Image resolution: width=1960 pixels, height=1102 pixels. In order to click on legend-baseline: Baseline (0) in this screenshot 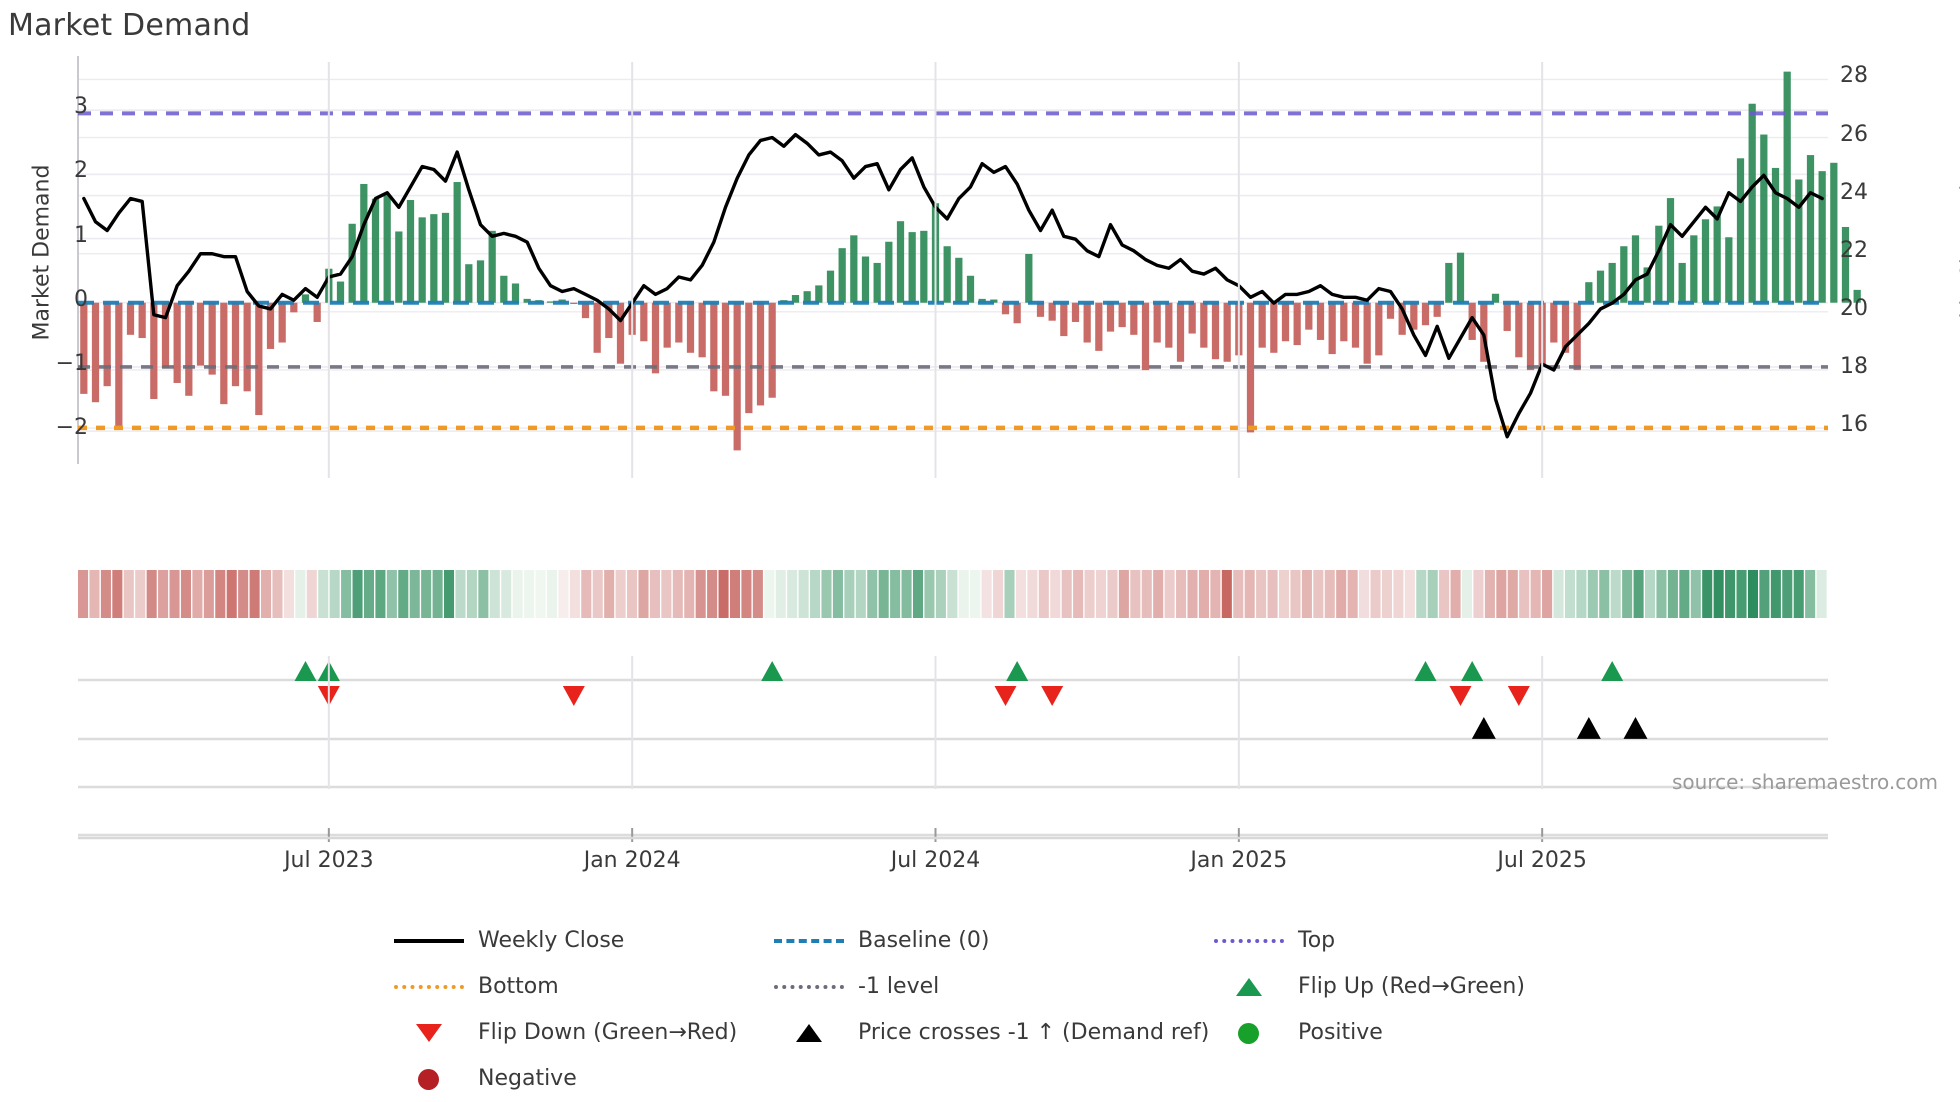, I will do `click(990, 940)`.